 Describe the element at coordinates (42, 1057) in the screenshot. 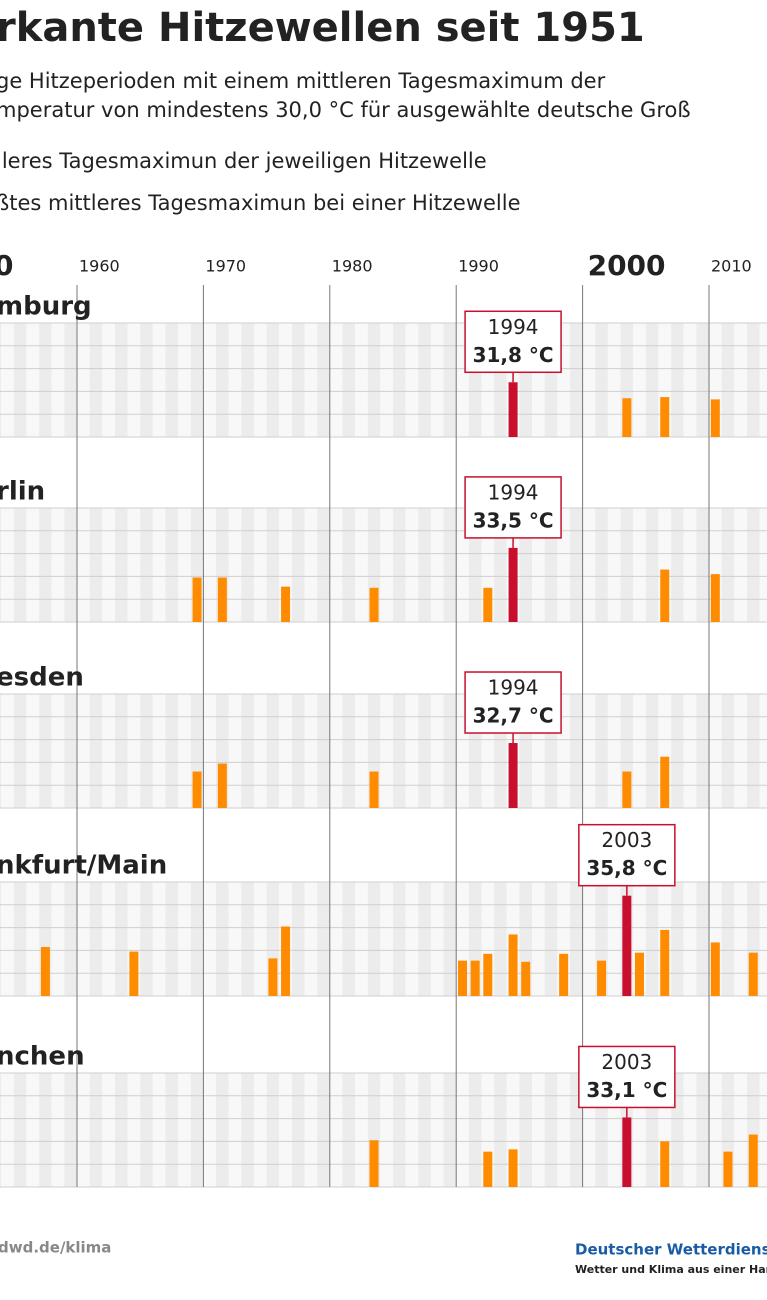

I see `panel-title: nchen` at that location.